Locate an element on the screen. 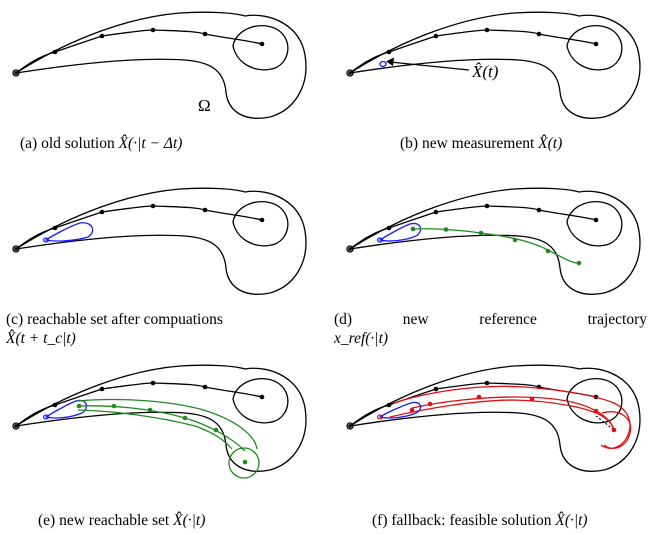 The height and width of the screenshot is (535, 653). reference-trajectory is located at coordinates (496, 246).